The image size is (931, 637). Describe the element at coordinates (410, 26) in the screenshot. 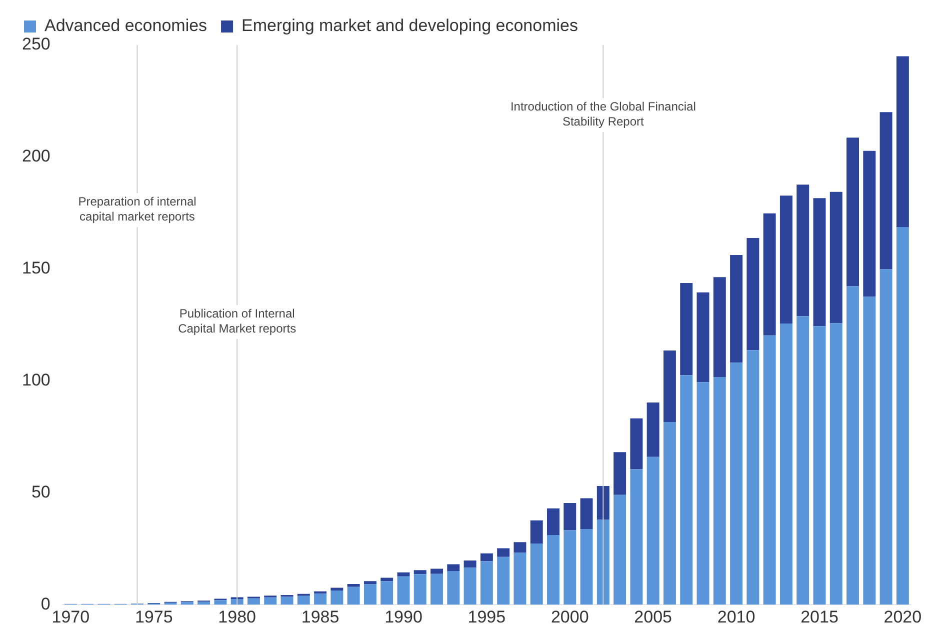

I see `legend-label: Emerging market and developing economies` at that location.